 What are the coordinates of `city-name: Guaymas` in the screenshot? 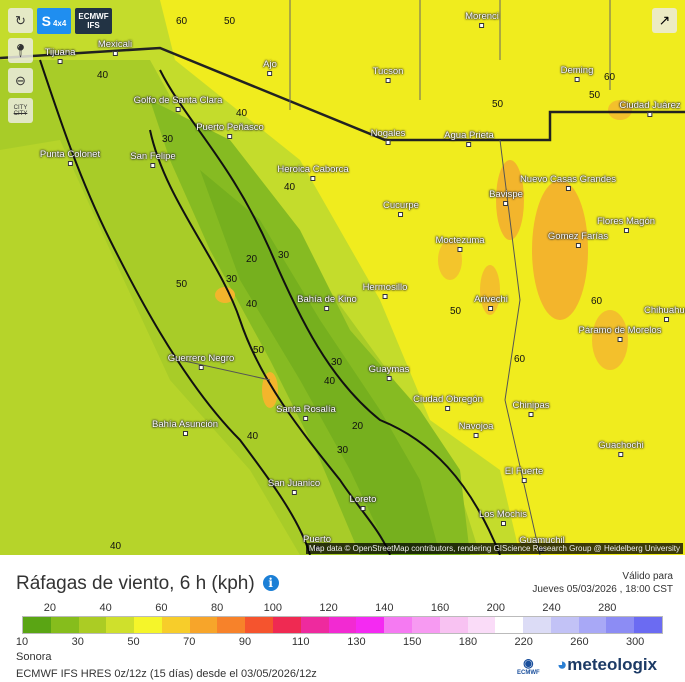 It's located at (389, 369).